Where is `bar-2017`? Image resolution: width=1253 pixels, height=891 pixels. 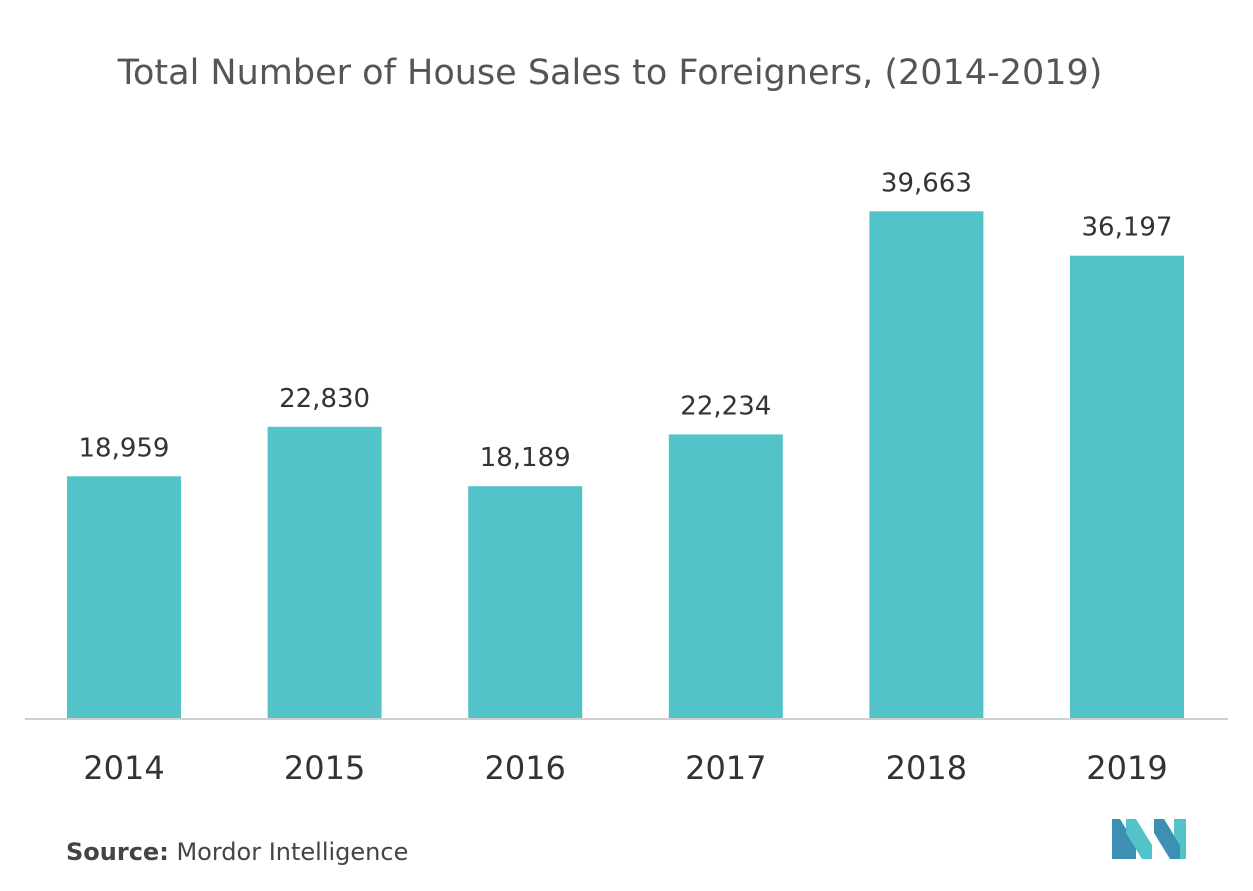 bar-2017 is located at coordinates (725, 576).